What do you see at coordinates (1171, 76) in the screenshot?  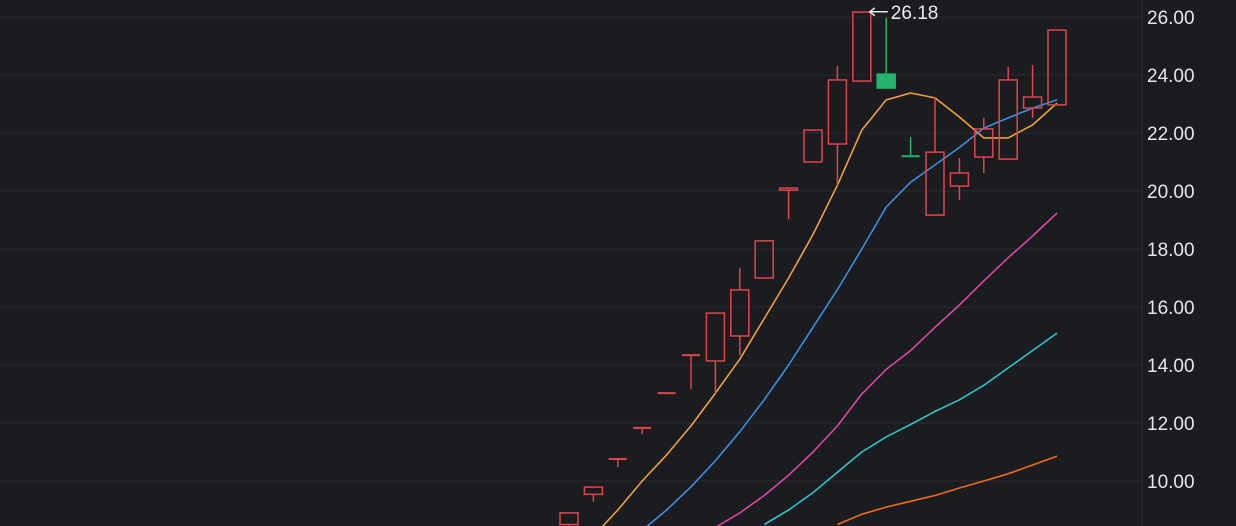 I see `y-tick-label: 24.00` at bounding box center [1171, 76].